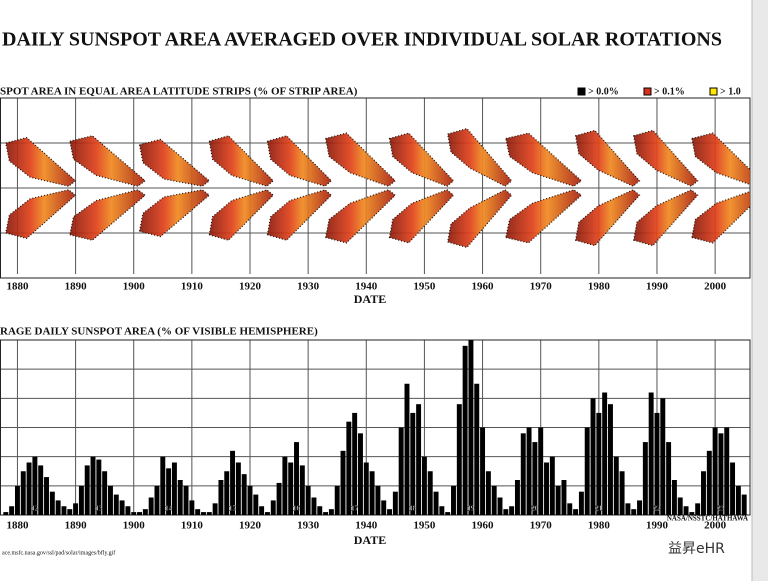 The height and width of the screenshot is (581, 768). Describe the element at coordinates (233, 509) in the screenshot. I see `cycle-label: 15` at that location.